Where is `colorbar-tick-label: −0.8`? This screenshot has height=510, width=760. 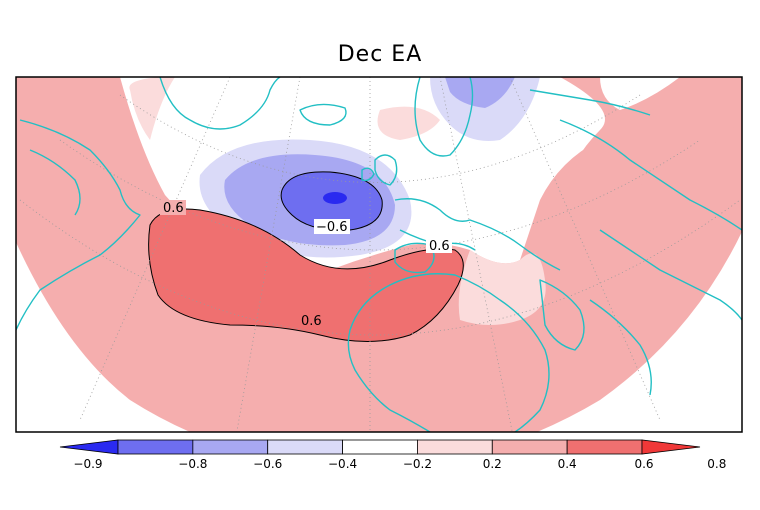
colorbar-tick-label: −0.8 is located at coordinates (192, 464).